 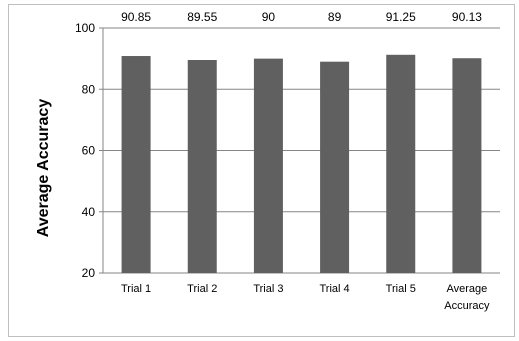 What do you see at coordinates (301, 17) in the screenshot?
I see `data-labels: 90.85 89.55 90 89 91.25 90.13` at bounding box center [301, 17].